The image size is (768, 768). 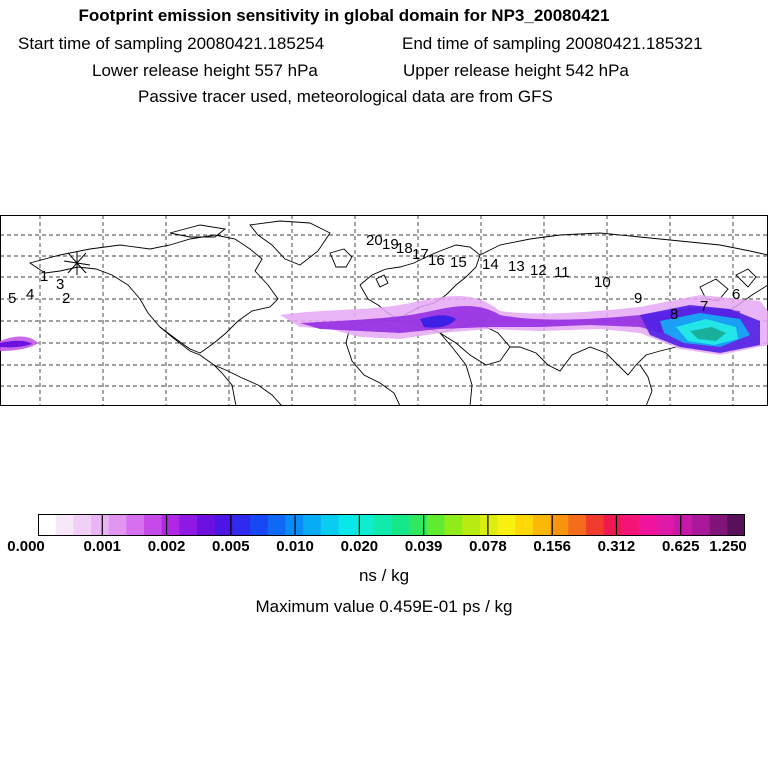 What do you see at coordinates (488, 546) in the screenshot?
I see `colorbar-tick-label: 0.078` at bounding box center [488, 546].